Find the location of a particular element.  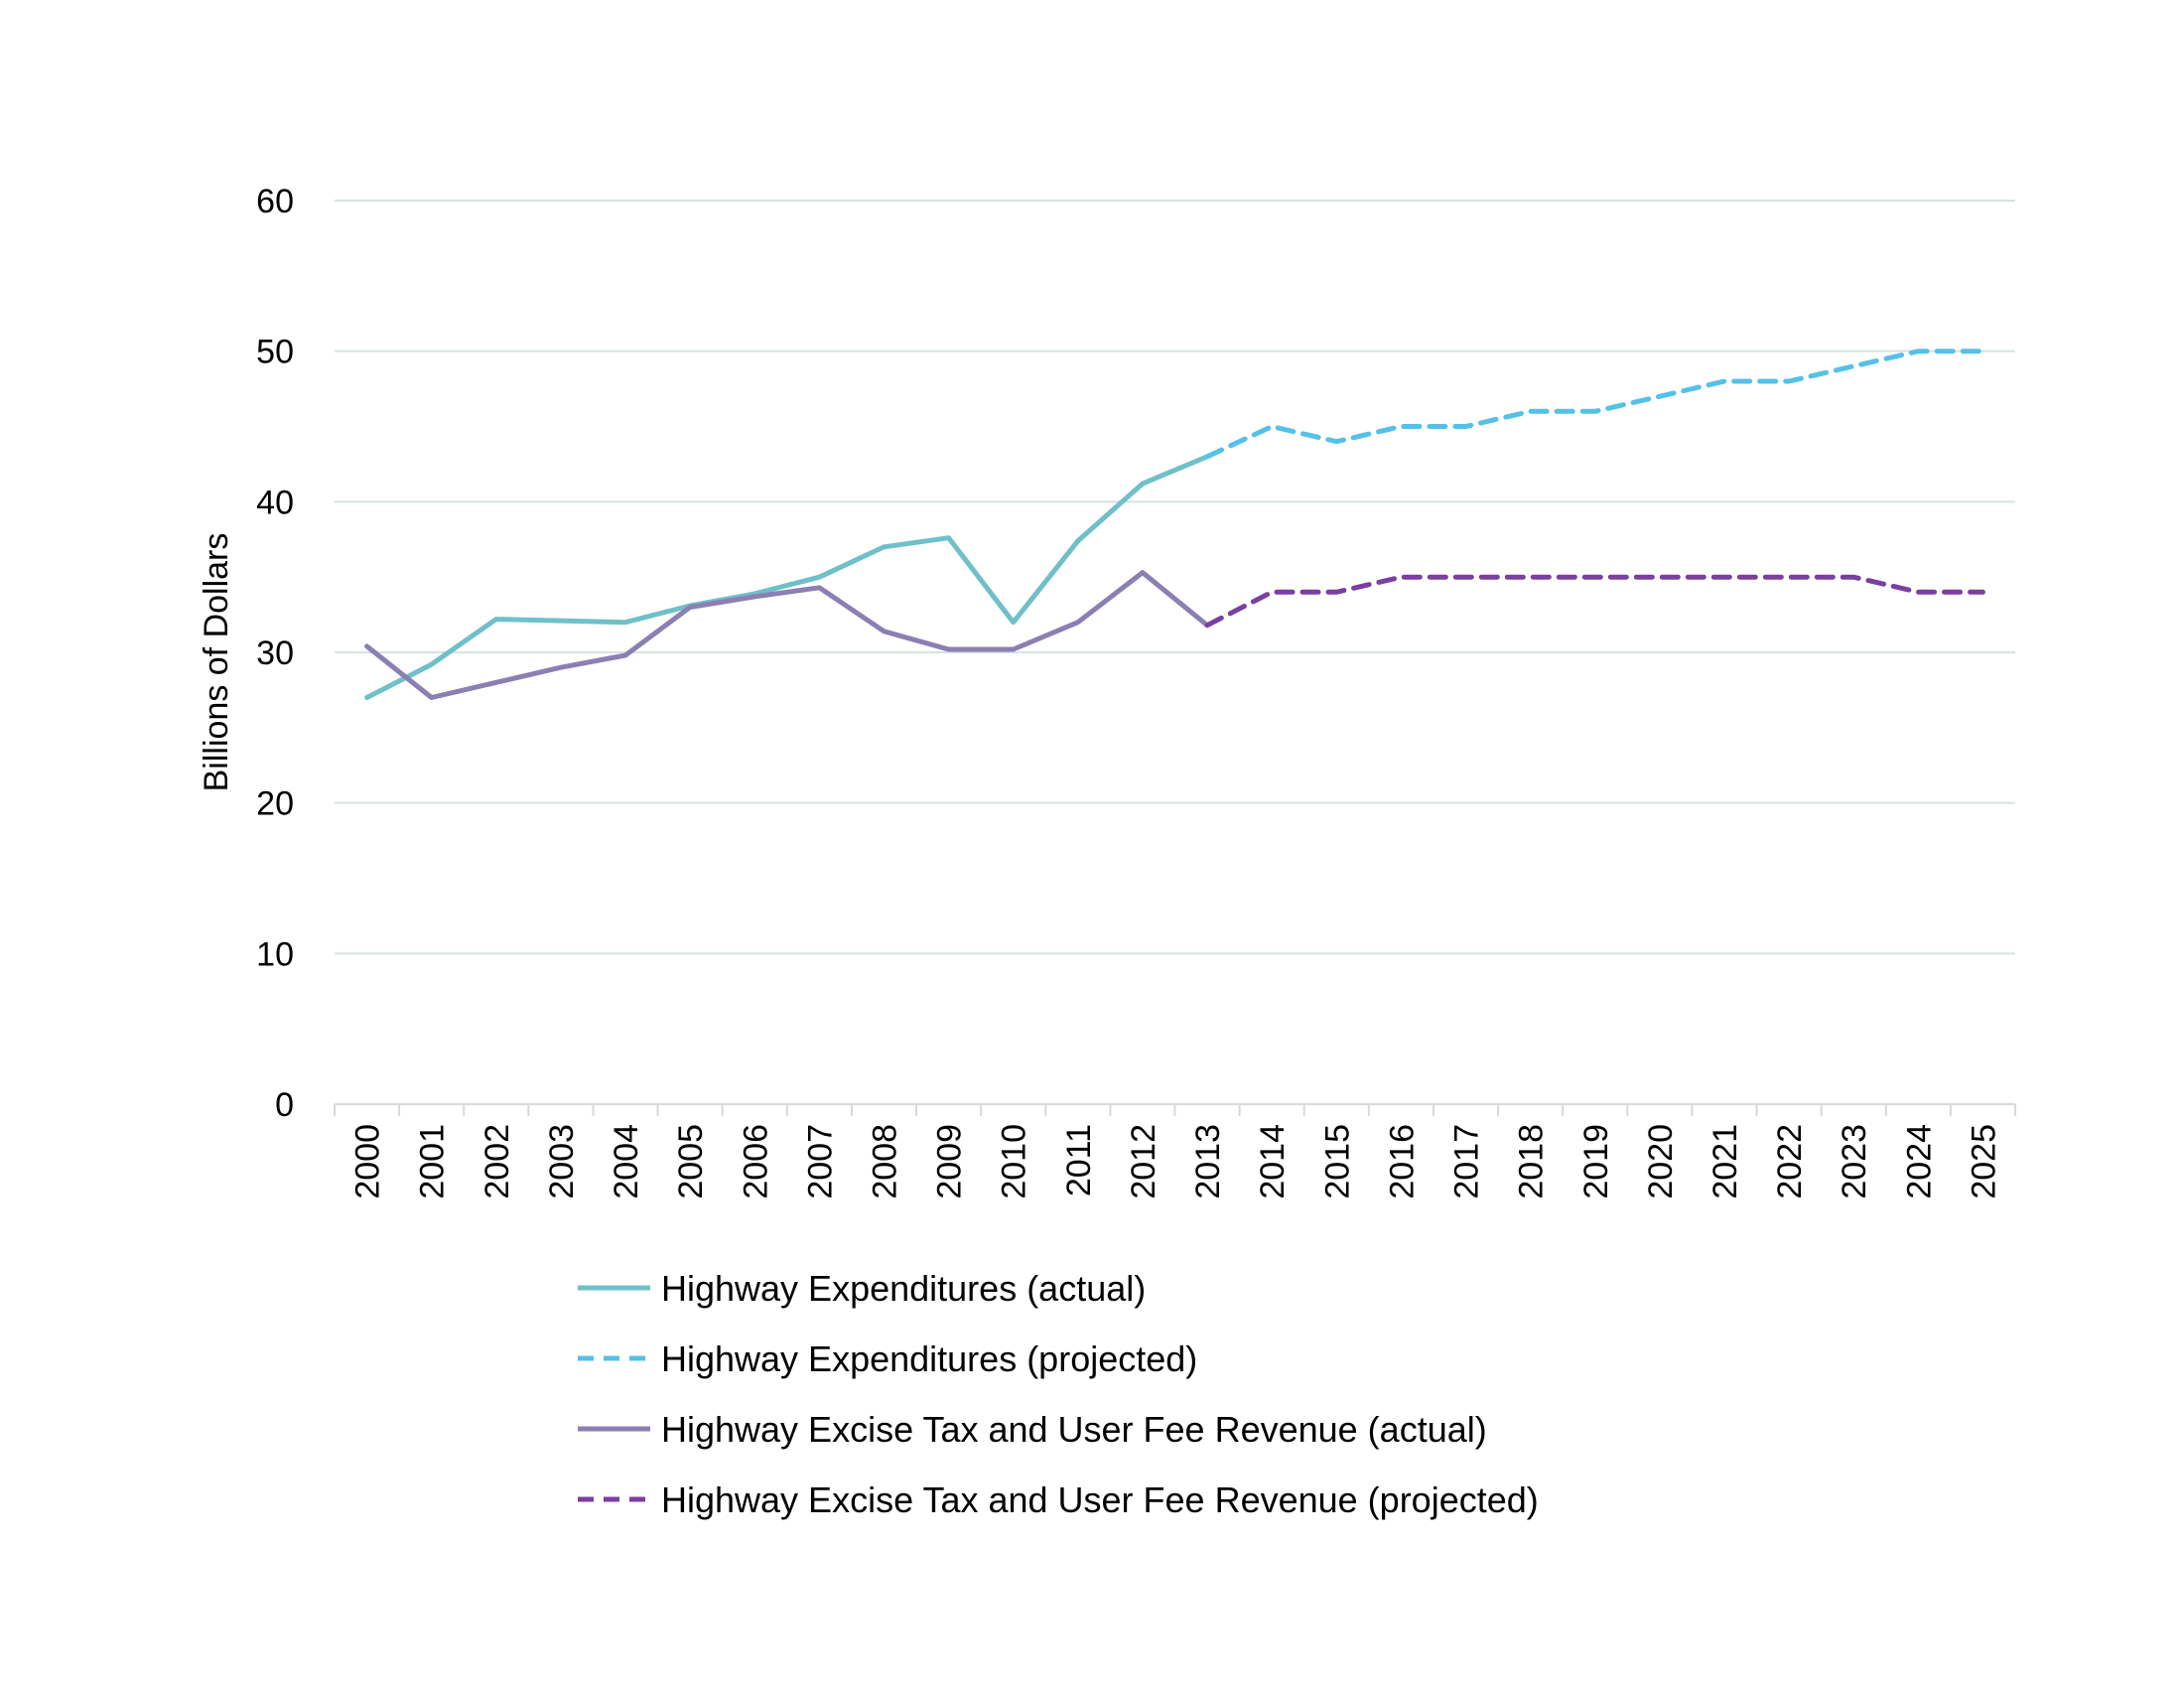

x-tick-label: 2007 is located at coordinates (820, 1161).